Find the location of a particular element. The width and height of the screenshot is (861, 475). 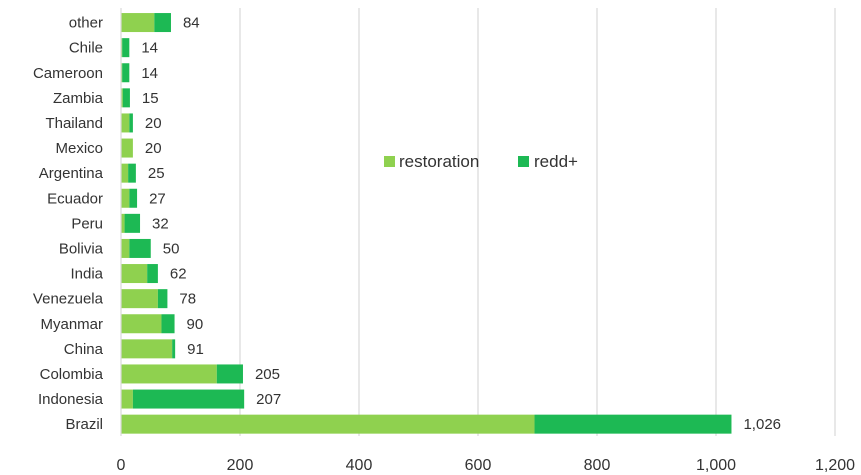

bar-restoration-china is located at coordinates (147, 349).